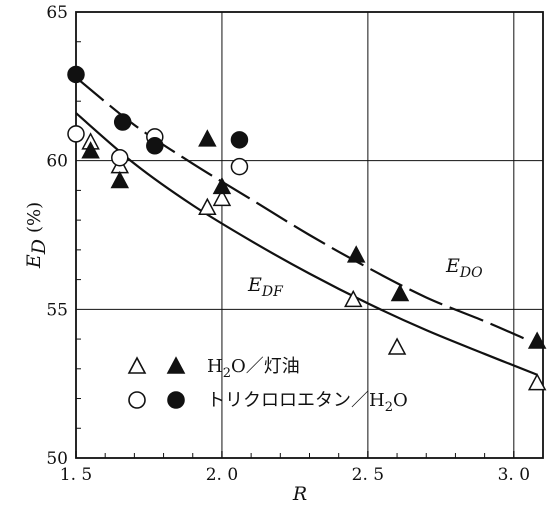 Image resolution: width=556 pixels, height=510 pixels. What do you see at coordinates (267, 385) in the screenshot?
I see `legend: H2O／灯油 トリクロロエタン／H2O` at bounding box center [267, 385].